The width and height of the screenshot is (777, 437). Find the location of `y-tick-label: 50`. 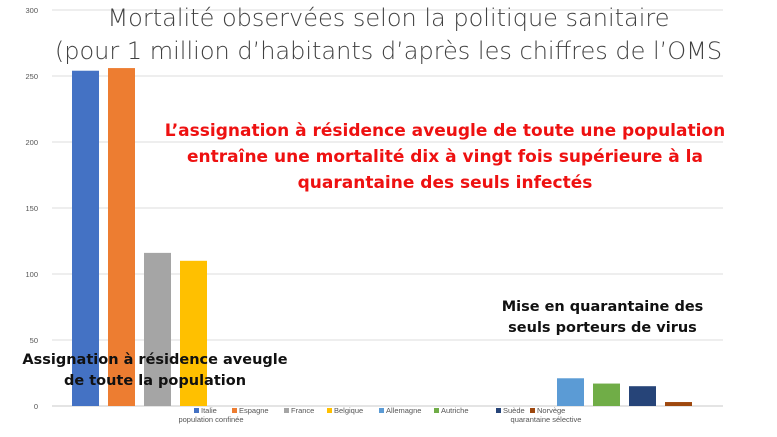

y-tick-label: 50 is located at coordinates (34, 340).